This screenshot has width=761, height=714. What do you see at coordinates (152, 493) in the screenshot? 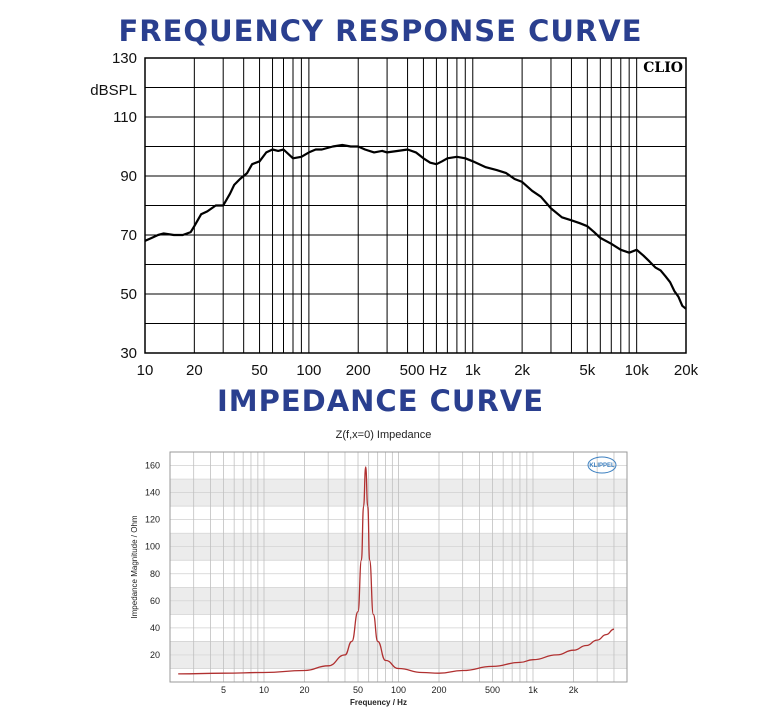
I see `imp-y-tick-label: 140` at bounding box center [152, 493].